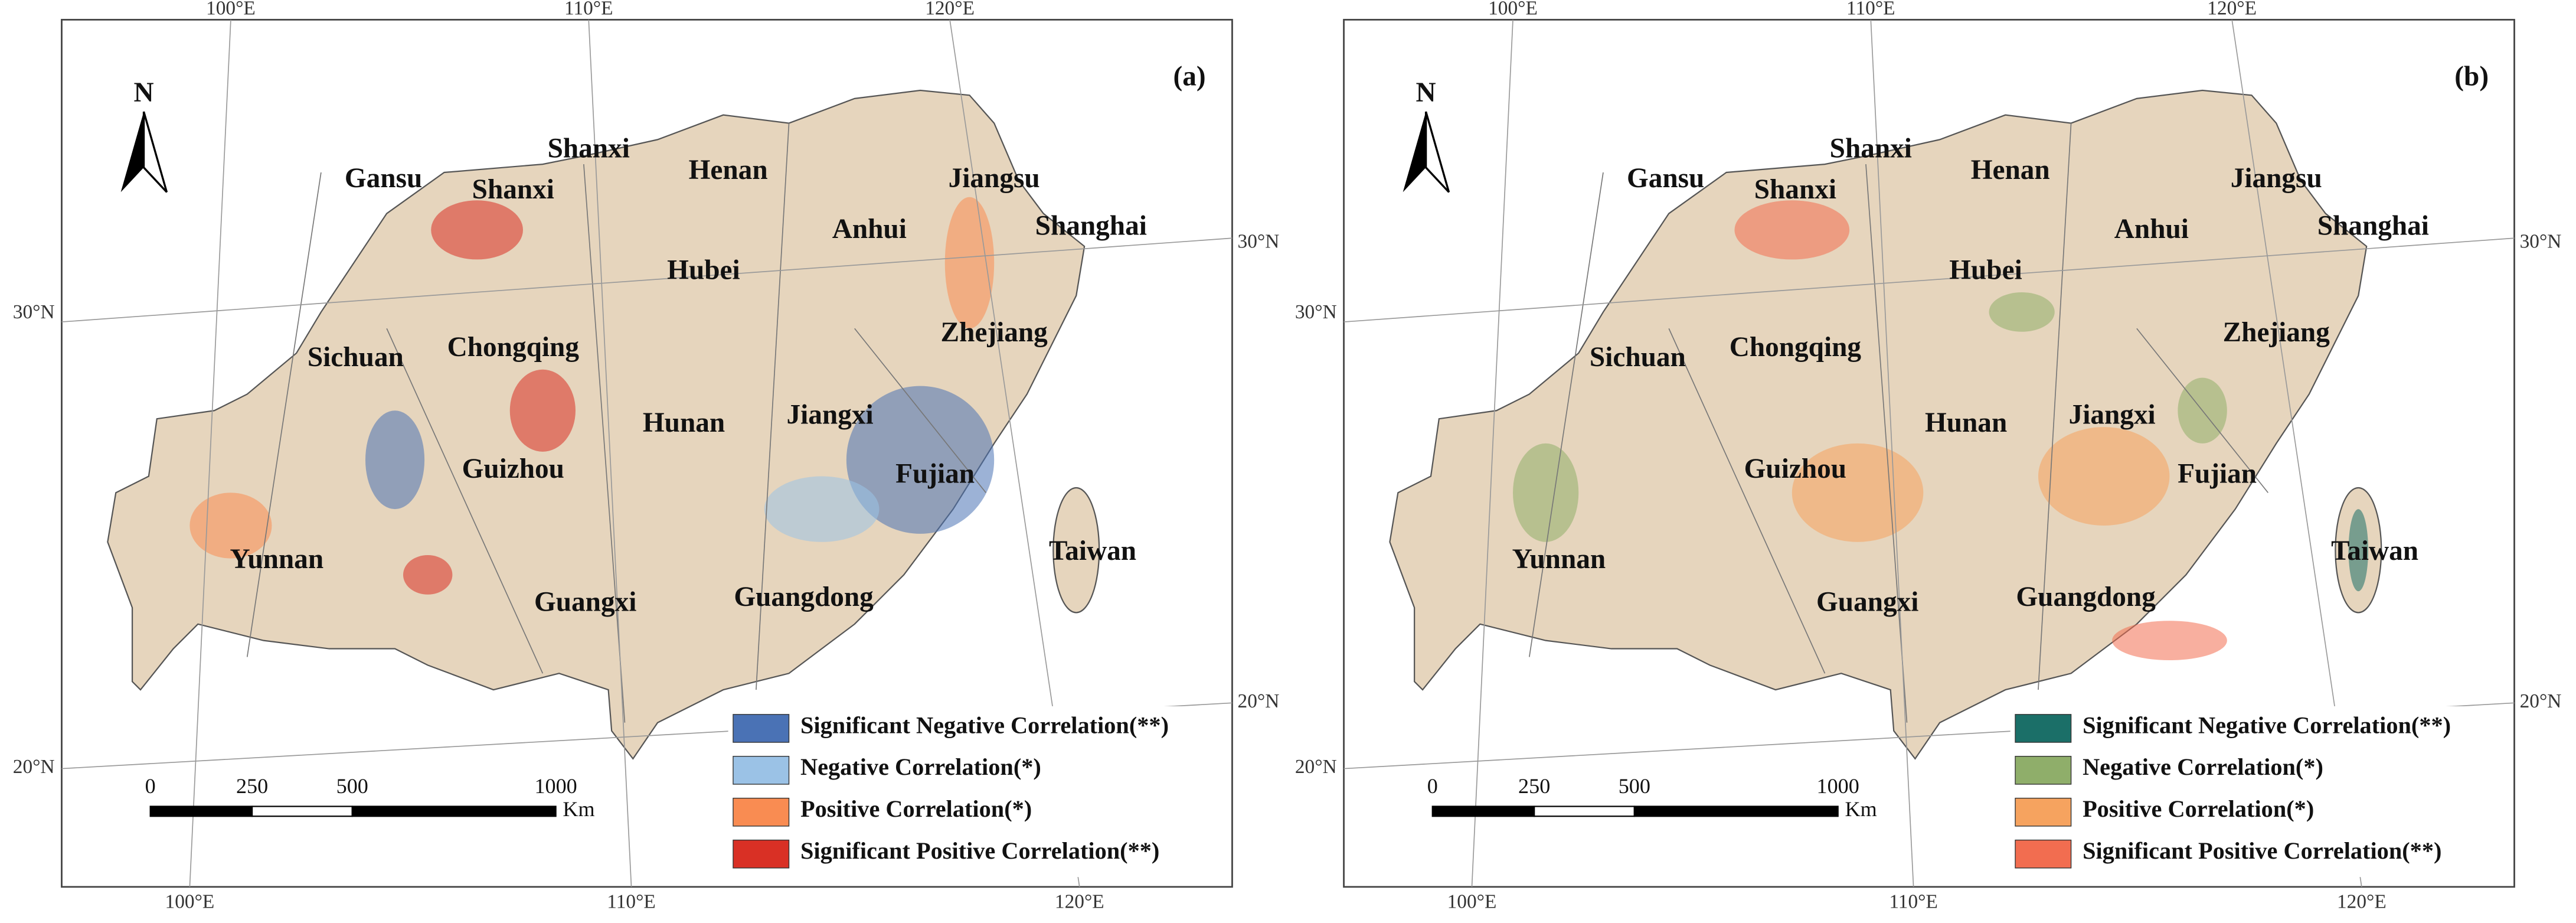 Image resolution: width=2576 pixels, height=923 pixels. Describe the element at coordinates (2471, 76) in the screenshot. I see `panel-label: (b)` at that location.